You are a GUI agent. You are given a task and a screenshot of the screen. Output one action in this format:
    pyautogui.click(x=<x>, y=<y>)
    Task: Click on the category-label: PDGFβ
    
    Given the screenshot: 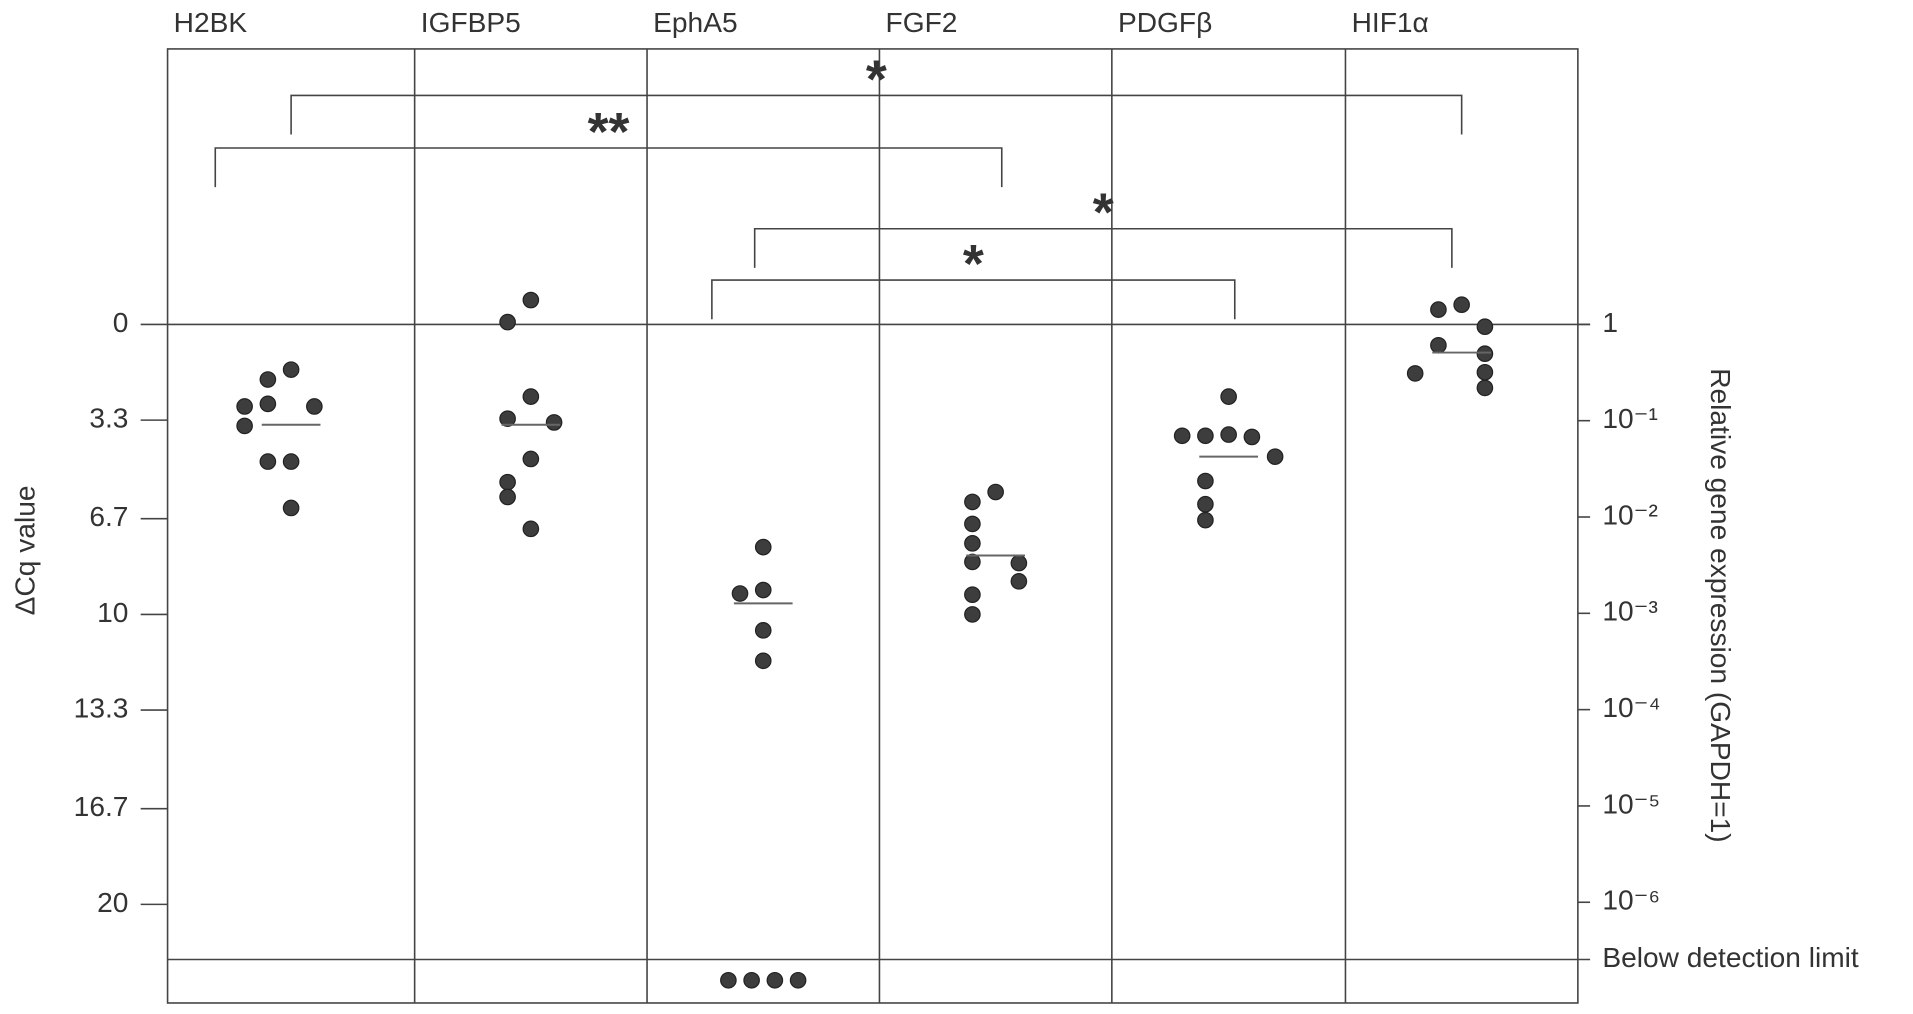 What is the action you would take?
    pyautogui.click(x=1165, y=22)
    